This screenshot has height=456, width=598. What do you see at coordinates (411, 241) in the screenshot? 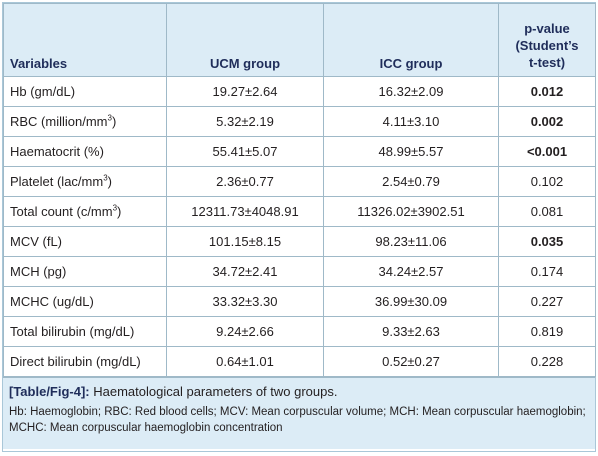
I see `cell-icc: 98.23±11.06` at bounding box center [411, 241].